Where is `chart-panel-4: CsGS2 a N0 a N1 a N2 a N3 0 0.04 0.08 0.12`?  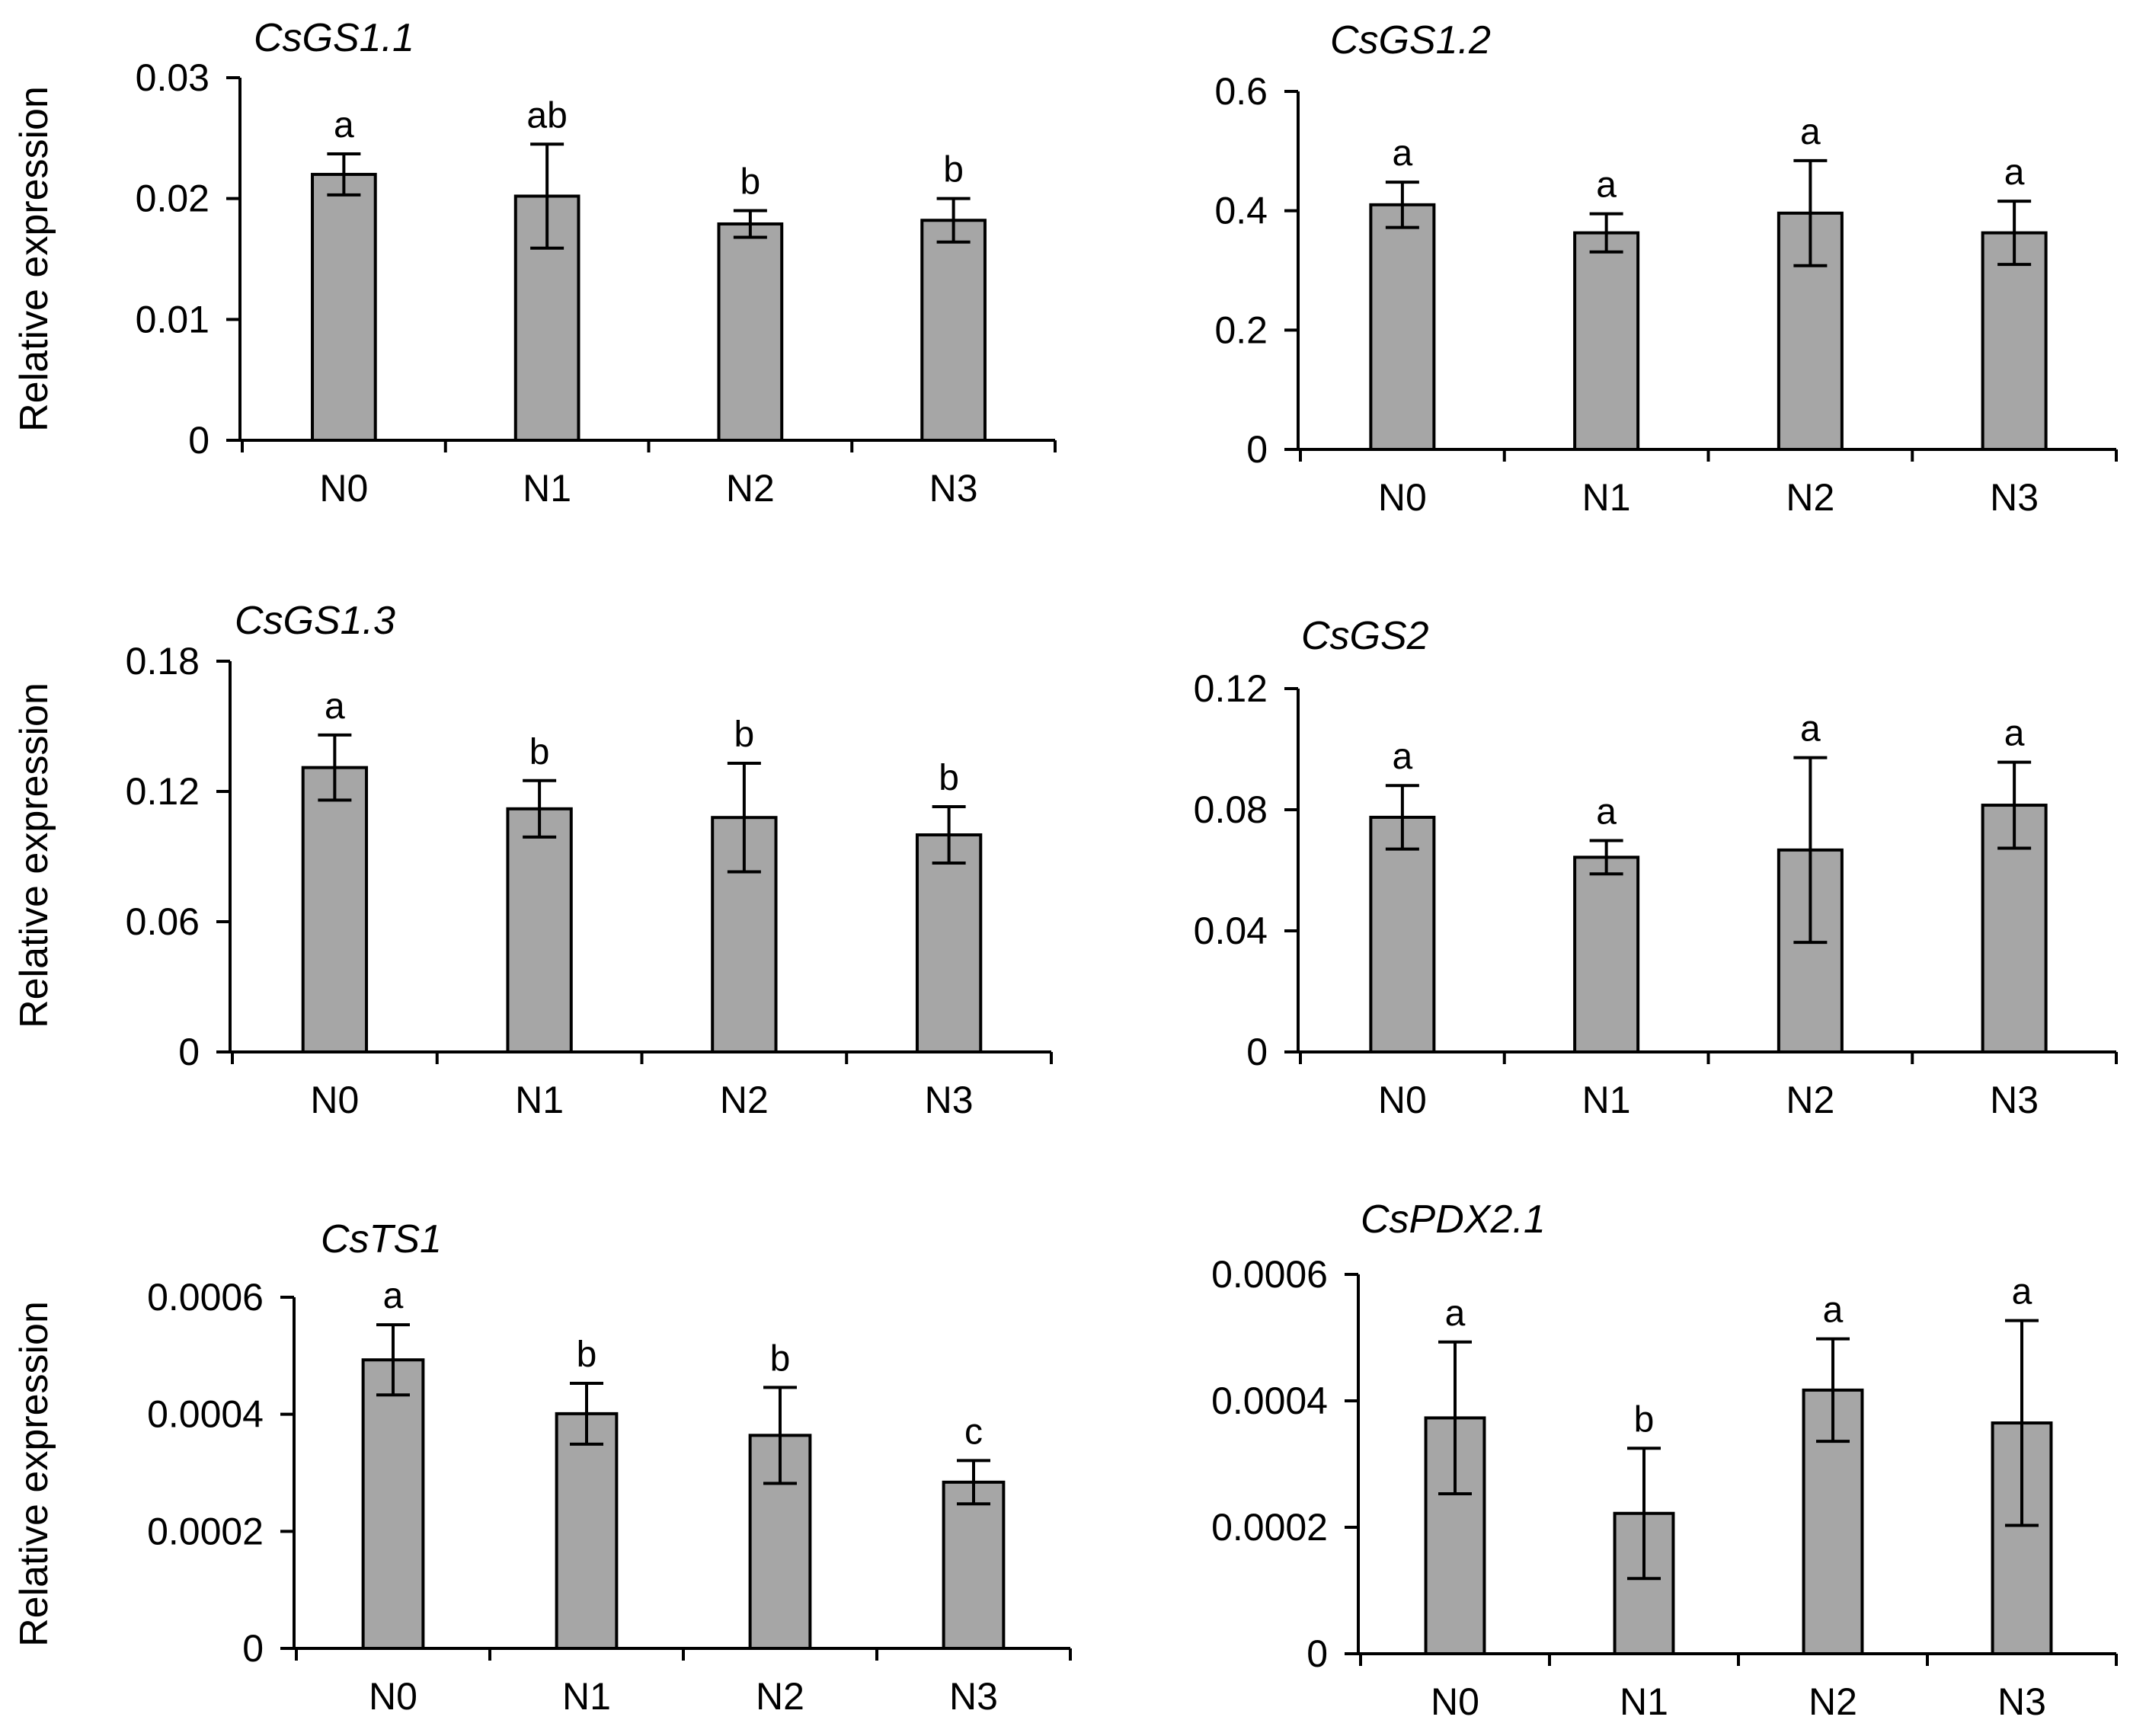 chart-panel-4: CsGS2 a N0 a N1 a N2 a N3 0 0.04 0.08 0.12 is located at coordinates (1656, 867).